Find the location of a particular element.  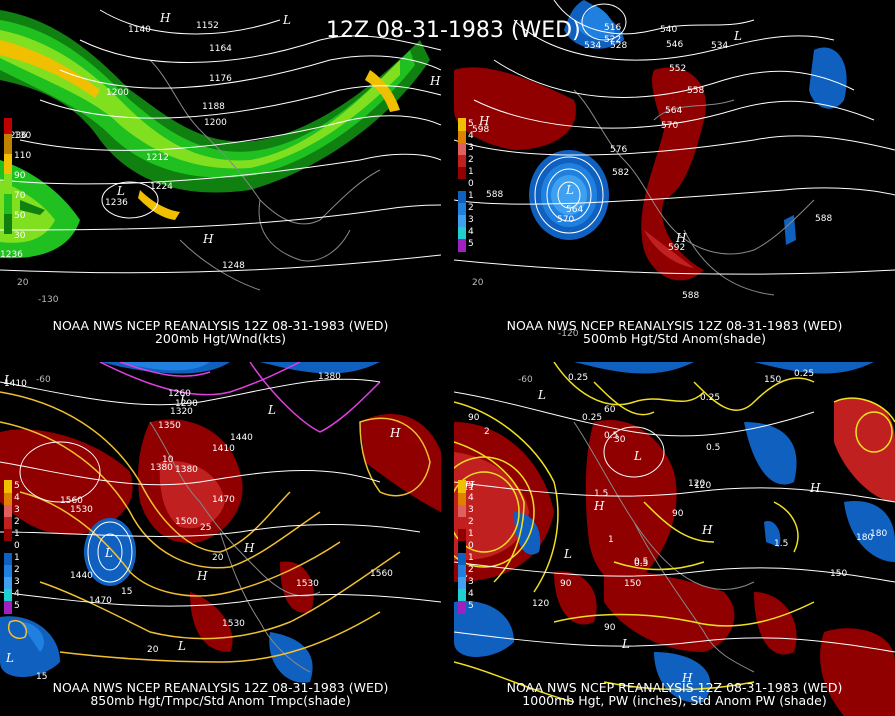

contour-label: 1224 is located at coordinates (161, 187).